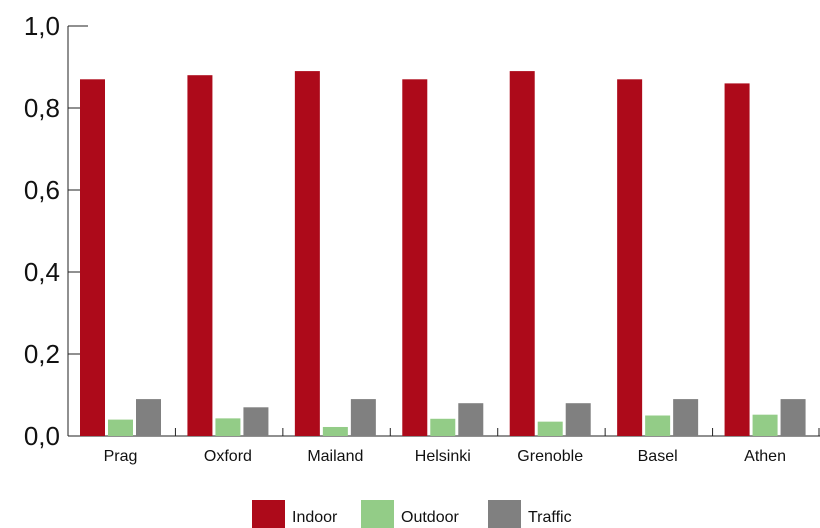  Describe the element at coordinates (56, 231) in the screenshot. I see `y-axis: 0,0 0,2 0,4 0,6 0,8 1,0` at that location.